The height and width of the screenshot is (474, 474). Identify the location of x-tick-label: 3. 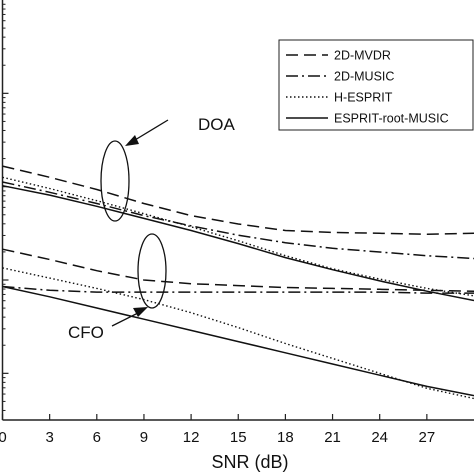
(49, 437).